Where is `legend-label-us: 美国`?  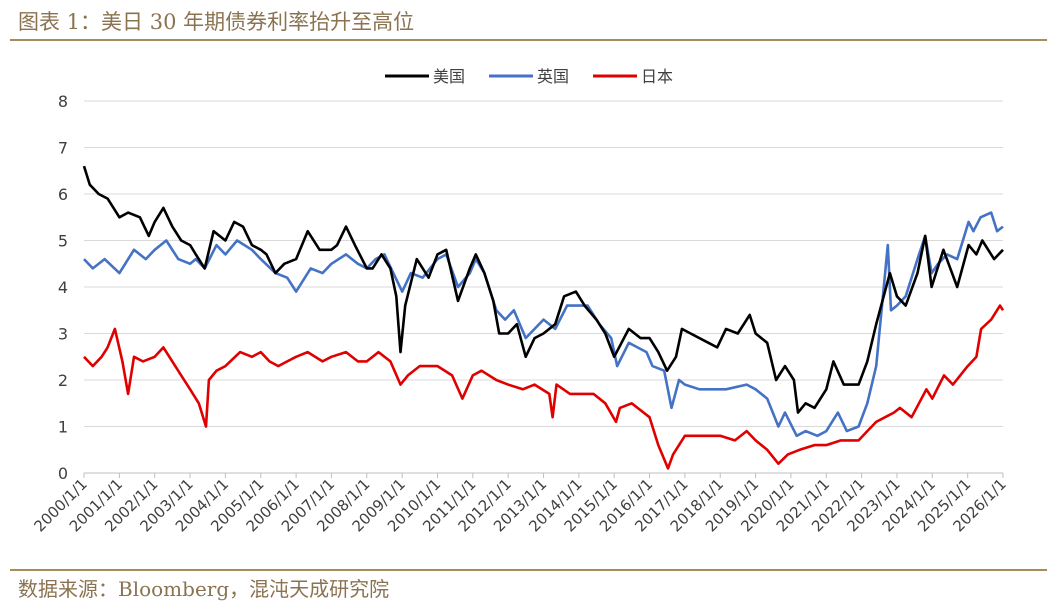
legend-label-us: 美国 is located at coordinates (449, 76).